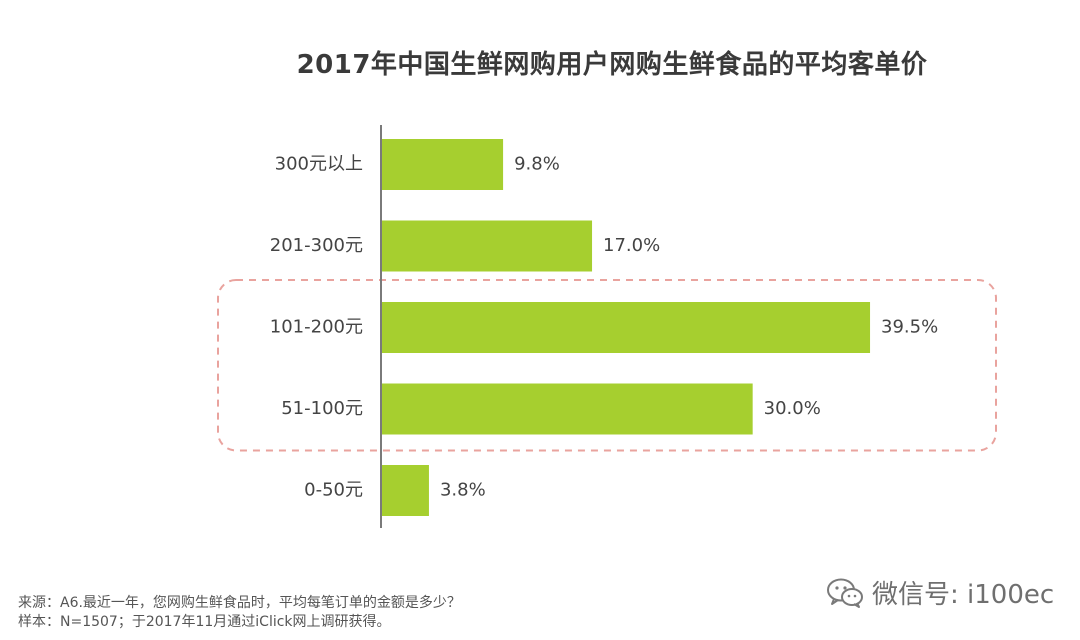 The width and height of the screenshot is (1080, 640). What do you see at coordinates (612, 65) in the screenshot?
I see `chart-title: 2017年中国生鲜网购用户网购生鲜食品的平均客单价` at bounding box center [612, 65].